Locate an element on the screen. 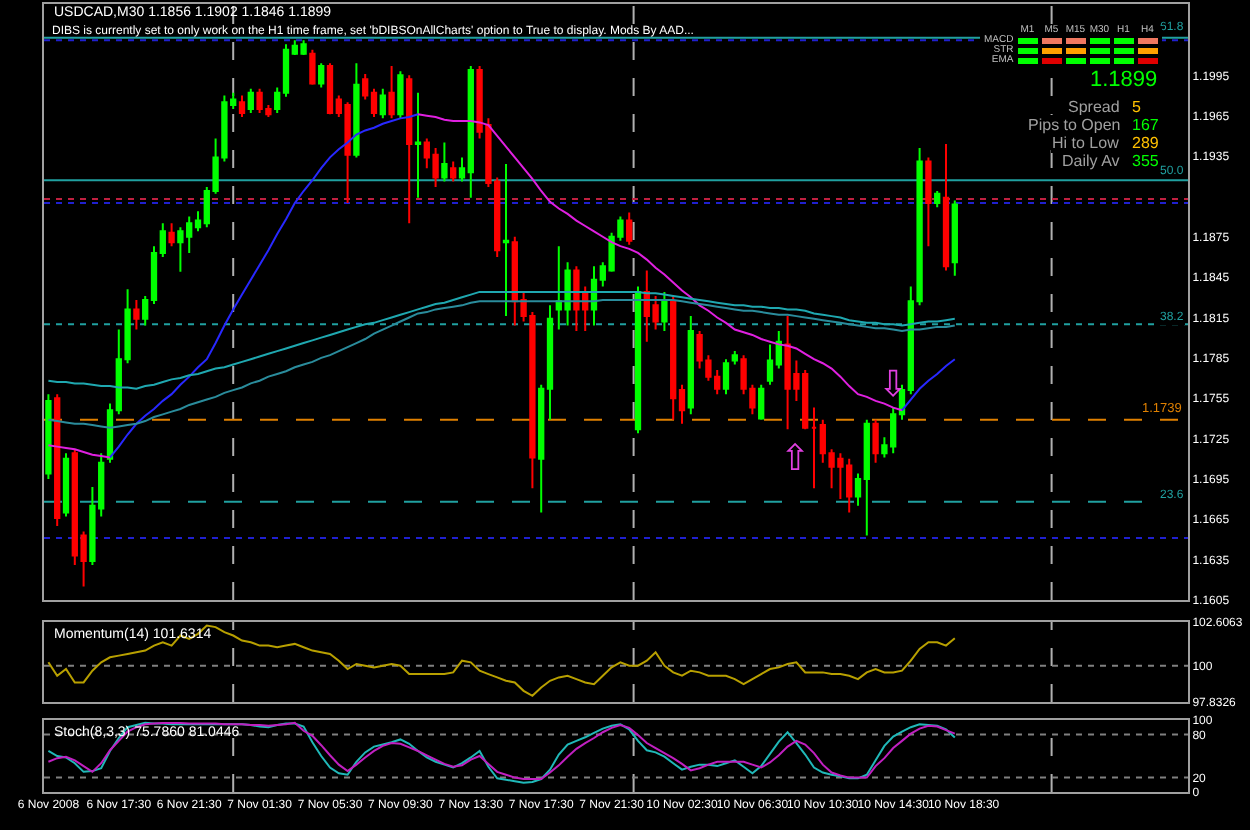  annotation: 355 is located at coordinates (1146, 161).